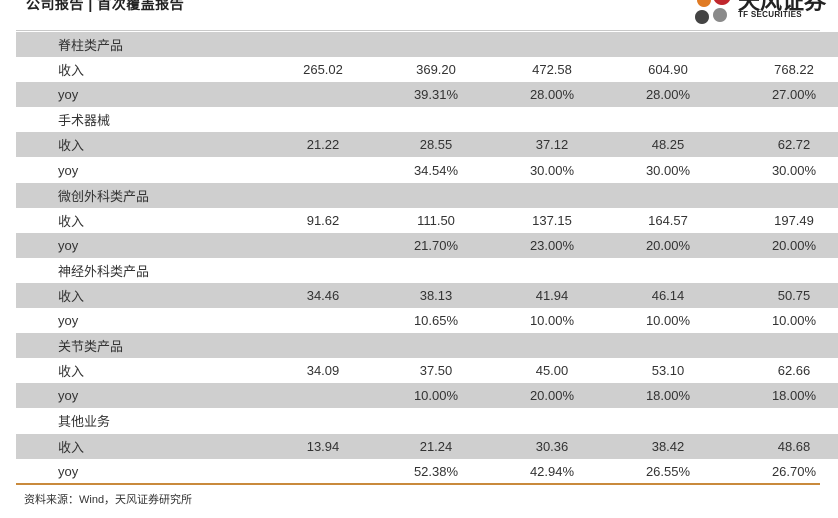 The height and width of the screenshot is (518, 838). What do you see at coordinates (552, 471) in the screenshot?
I see `table-cell: 42.94%` at bounding box center [552, 471].